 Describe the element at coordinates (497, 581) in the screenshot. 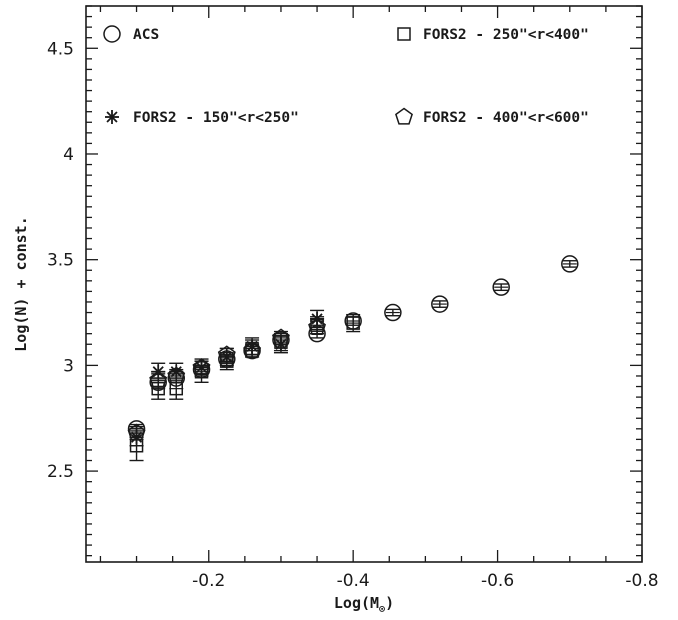

I see `x-tick-label: -0.6` at that location.